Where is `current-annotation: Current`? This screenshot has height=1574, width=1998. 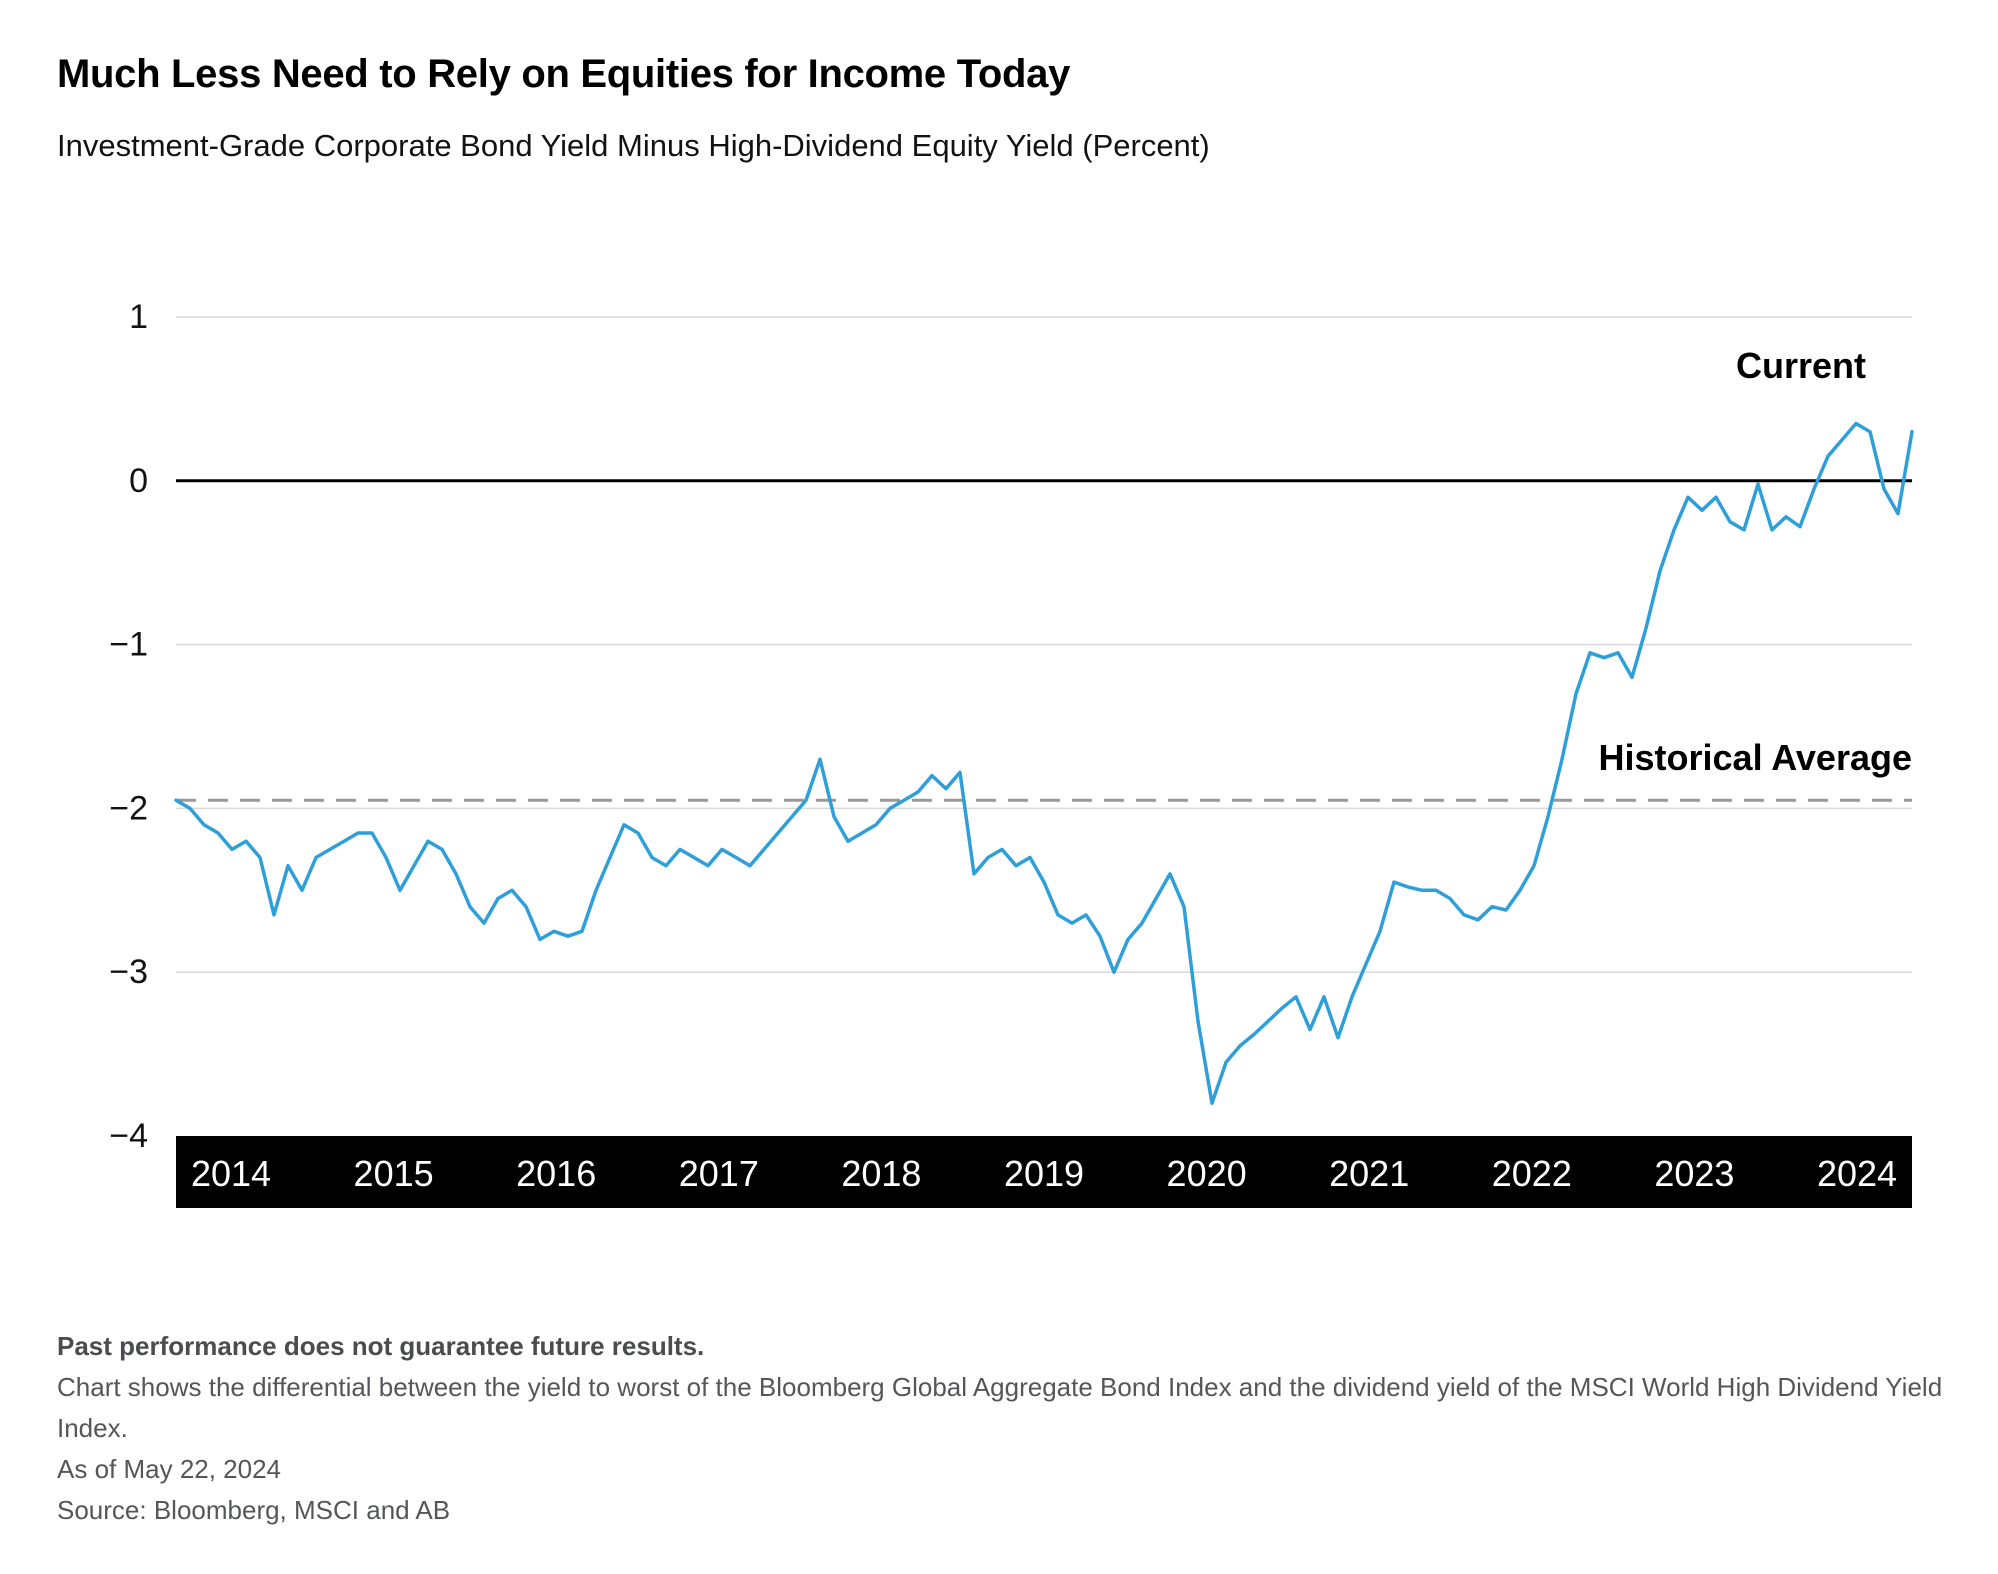
current-annotation: Current is located at coordinates (1800, 365).